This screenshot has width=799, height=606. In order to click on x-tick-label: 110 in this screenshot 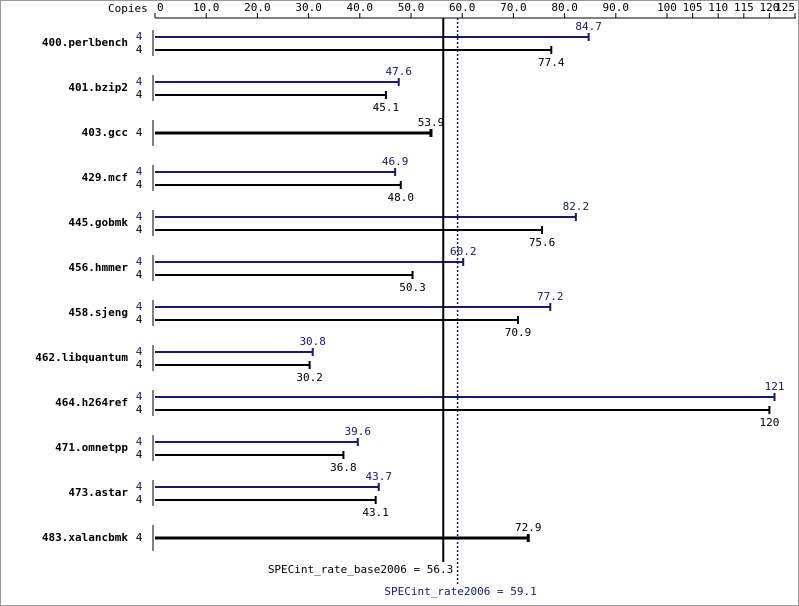, I will do `click(718, 7)`.